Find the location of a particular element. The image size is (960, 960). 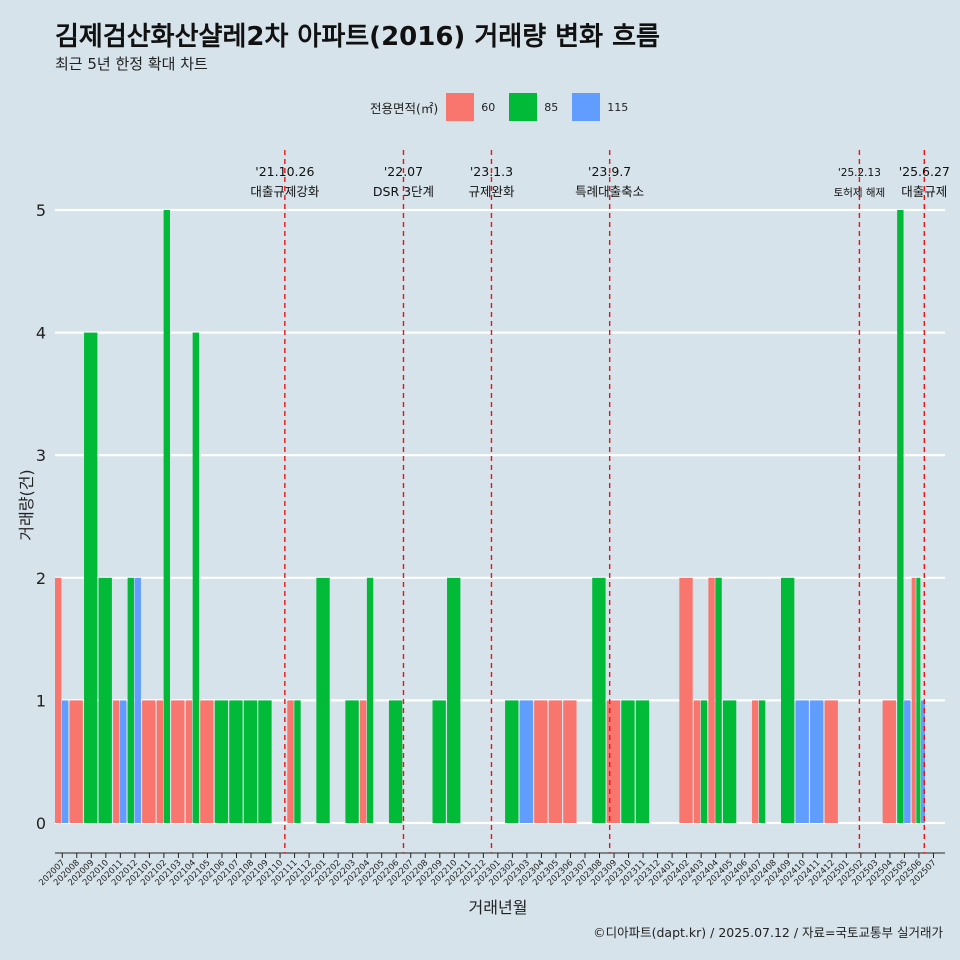

event-date: '25.6.27 is located at coordinates (924, 171).